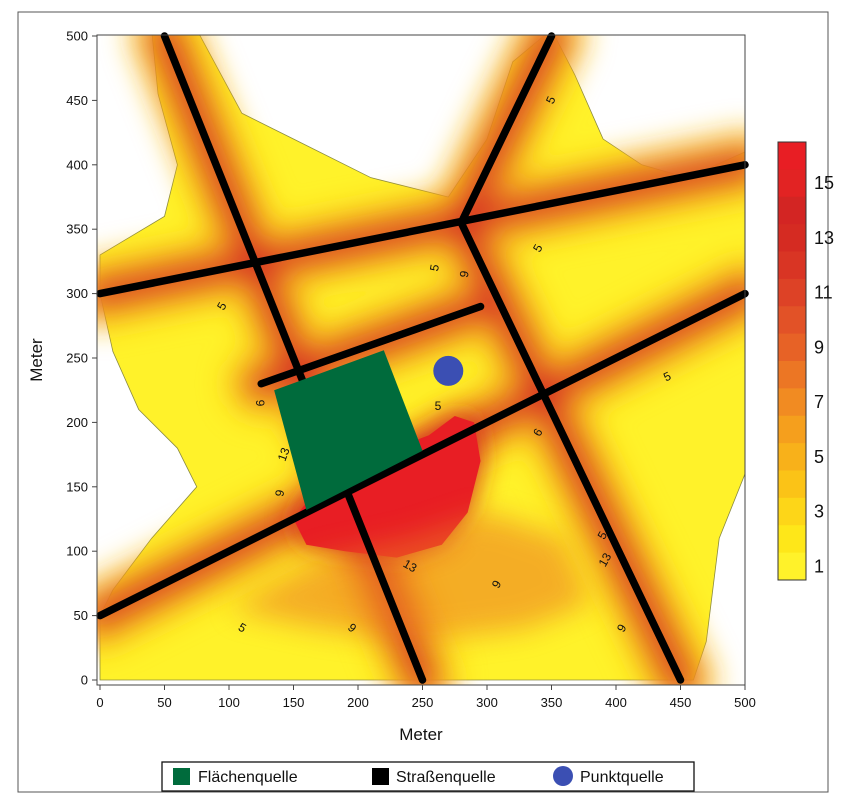  Describe the element at coordinates (745, 702) in the screenshot. I see `x-tick-label-500: 500` at that location.